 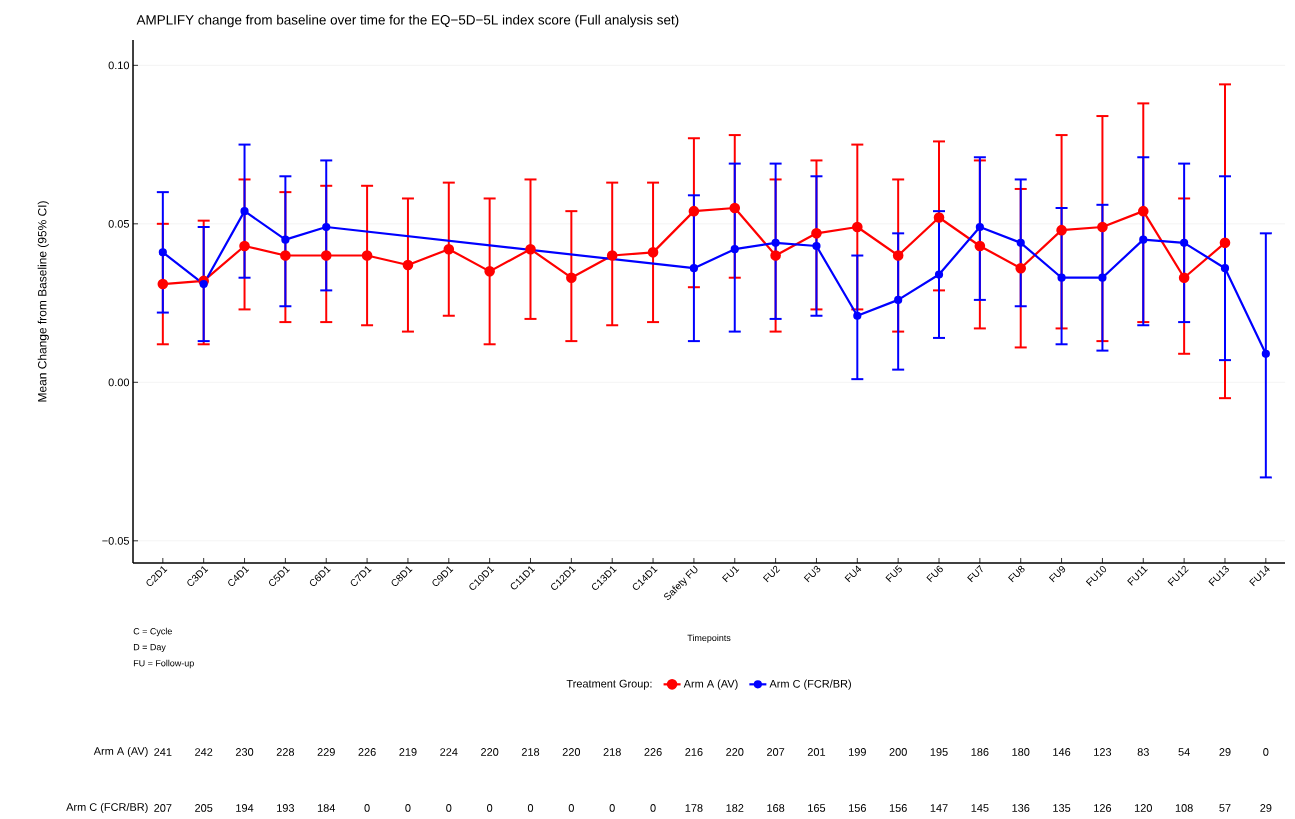 I want to click on text: 182, so click(x=735, y=808).